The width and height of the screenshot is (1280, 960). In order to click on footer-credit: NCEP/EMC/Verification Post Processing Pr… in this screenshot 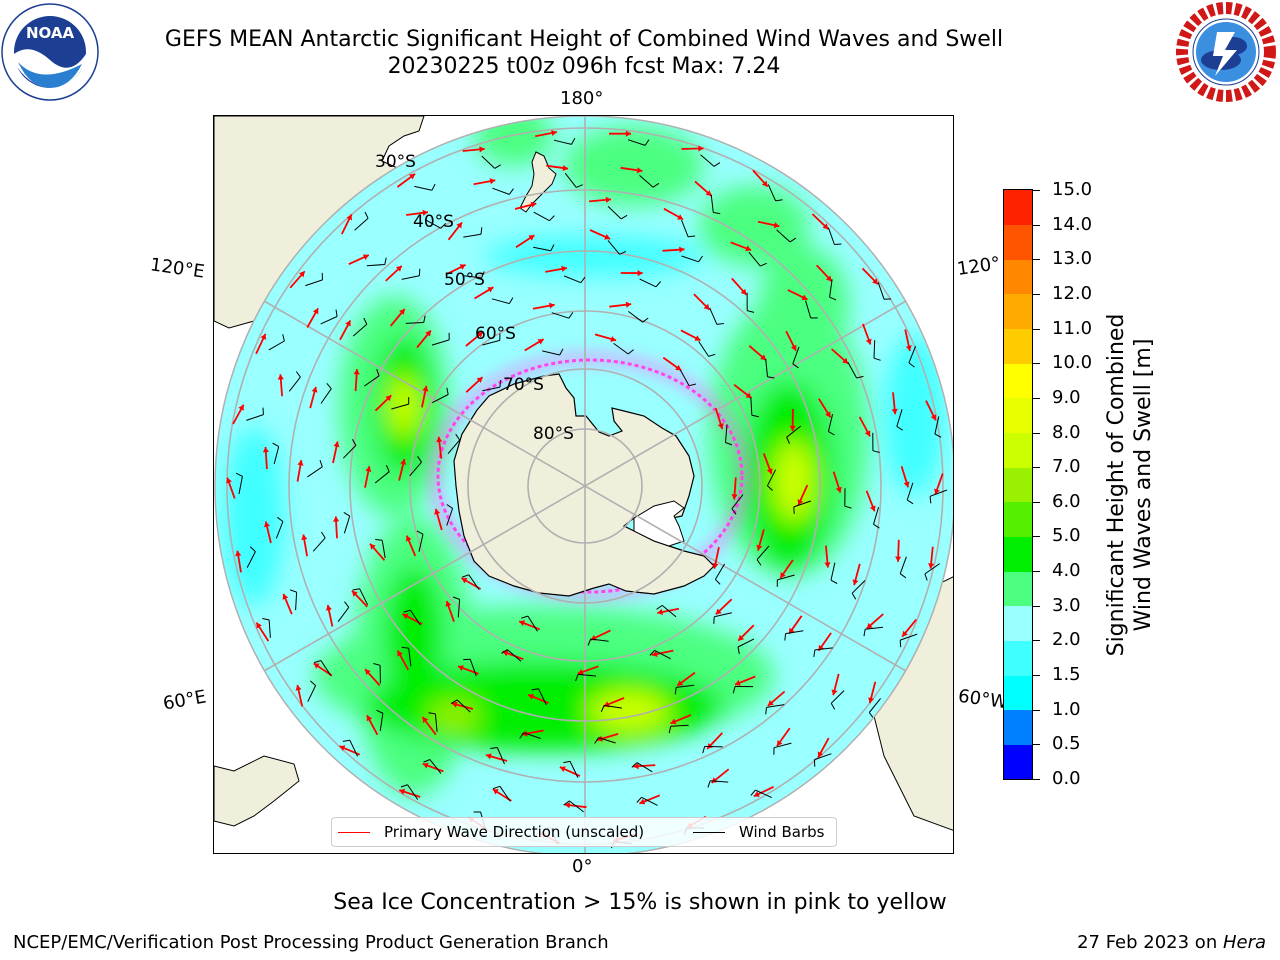, I will do `click(311, 942)`.